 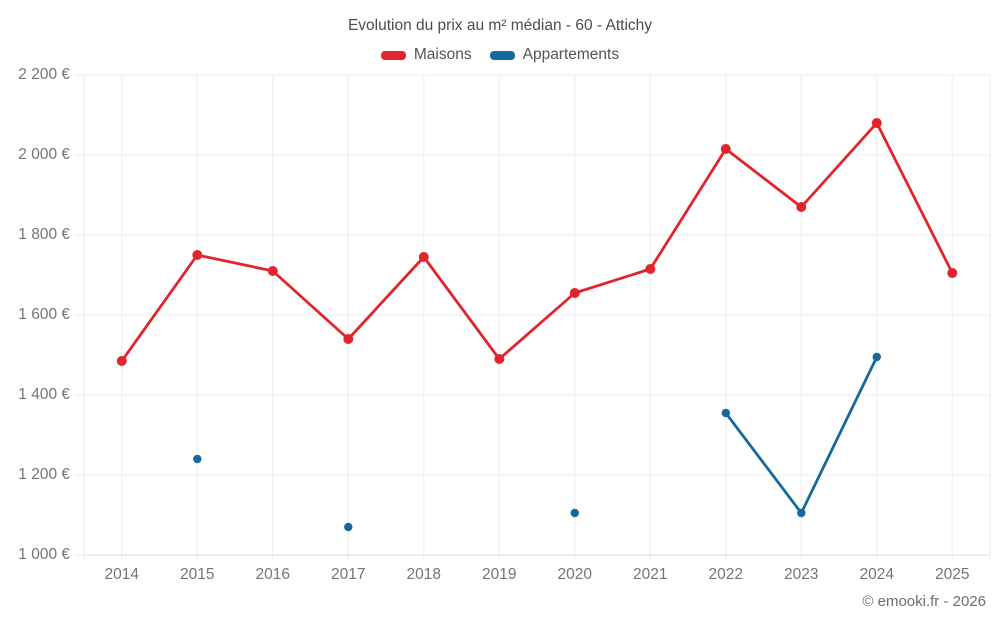 I want to click on x-axis-tick-label: 2018, so click(x=424, y=574).